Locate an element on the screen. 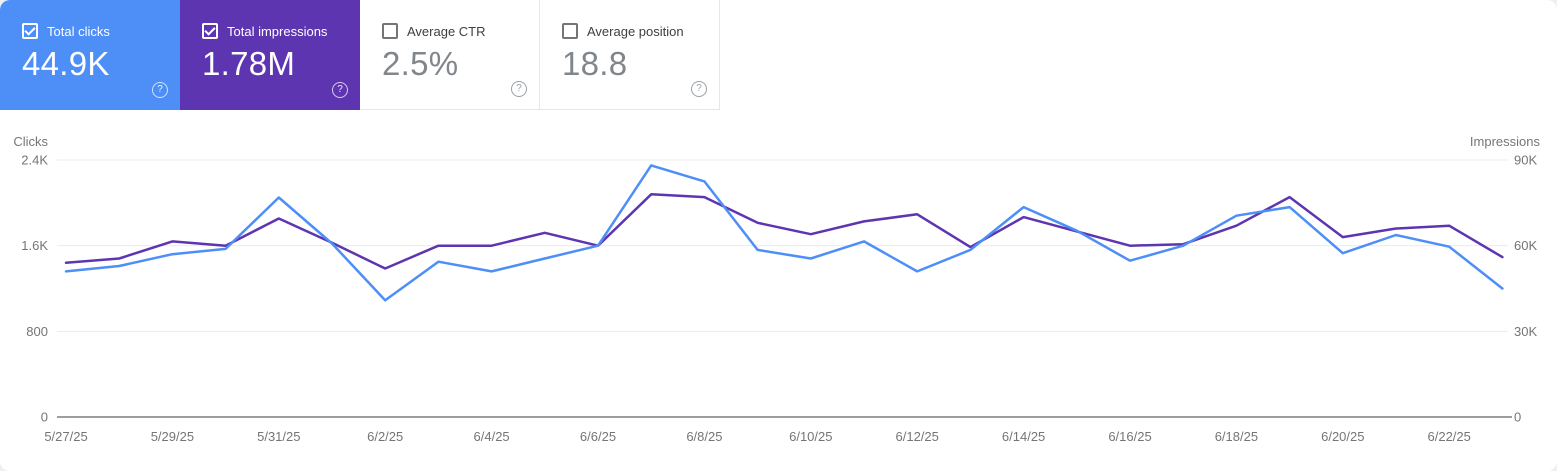 The height and width of the screenshot is (471, 1557). x-axis-tick-label: 6/2/25 is located at coordinates (385, 436).